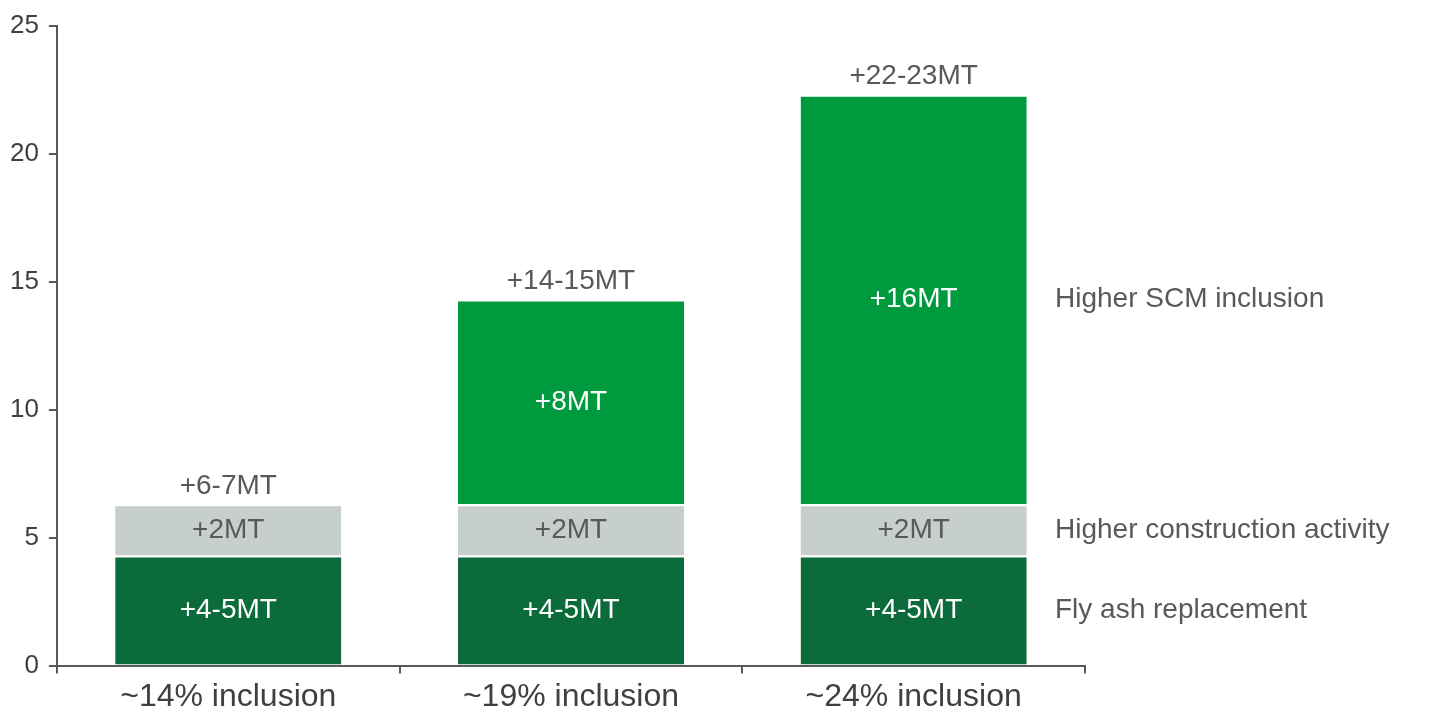  What do you see at coordinates (571, 280) in the screenshot?
I see `total-label: +14-15MT` at bounding box center [571, 280].